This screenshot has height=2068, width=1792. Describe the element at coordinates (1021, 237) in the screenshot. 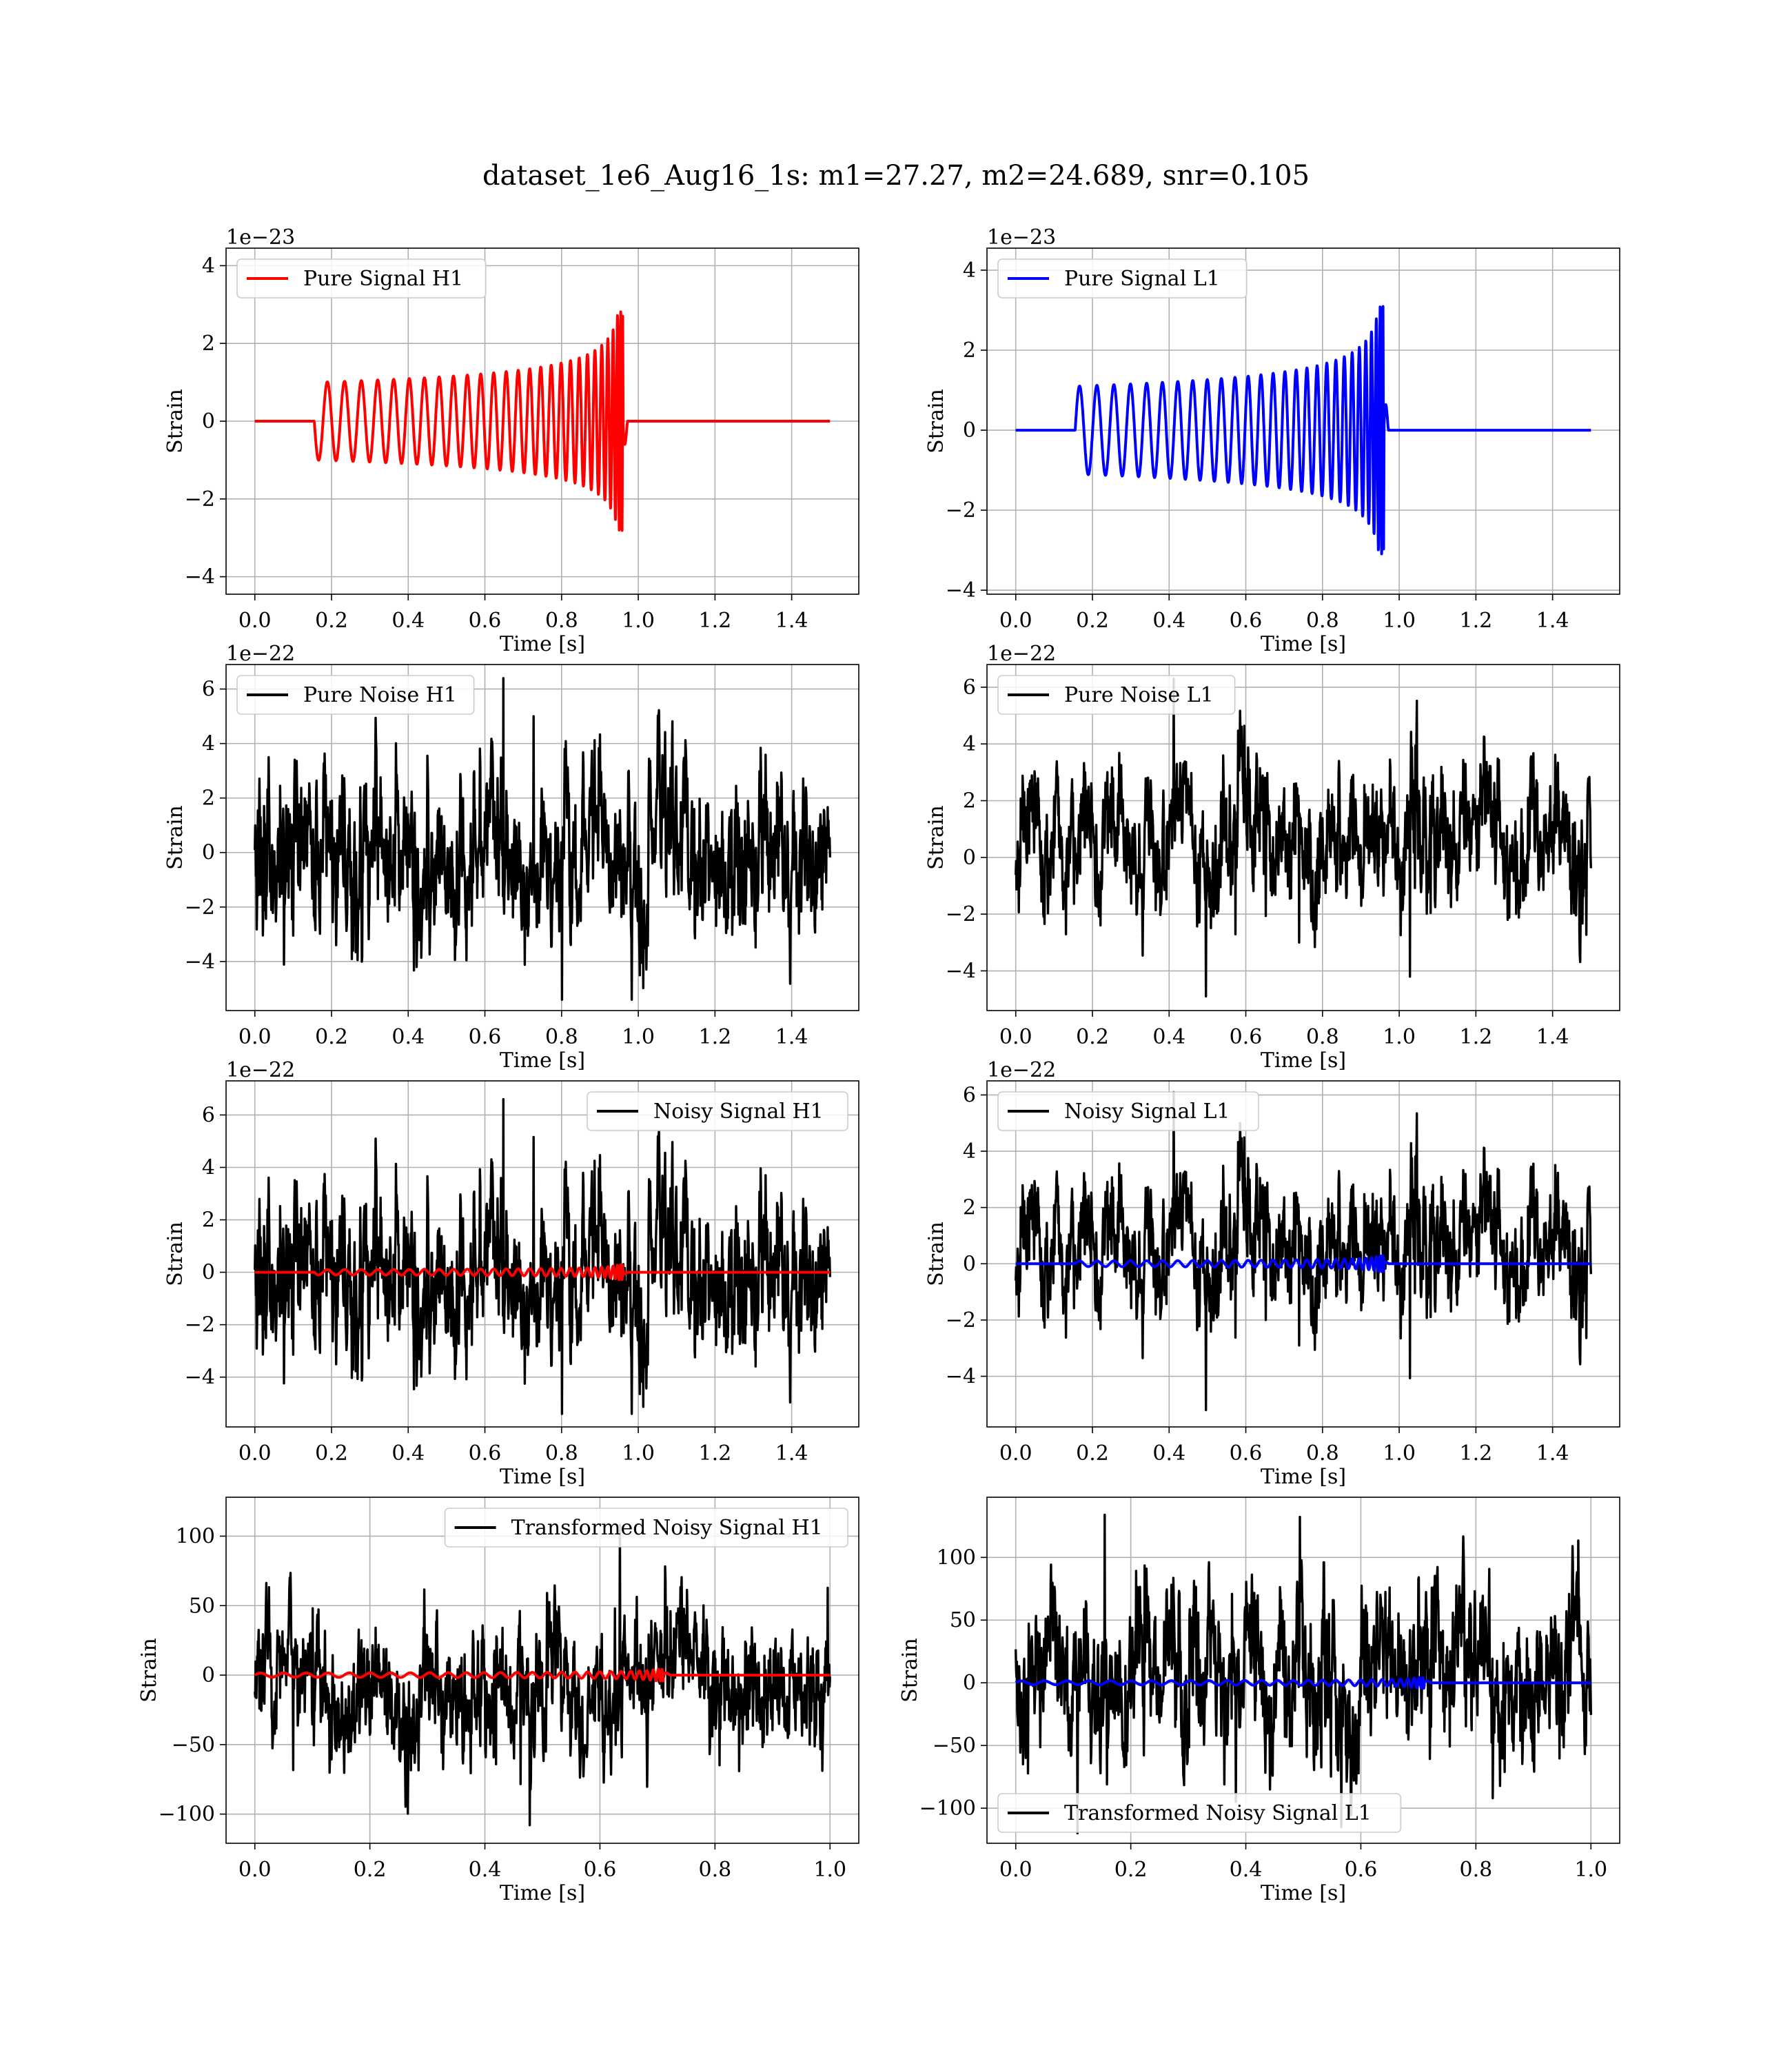

I see `axis-offset-label: 1e−23` at that location.